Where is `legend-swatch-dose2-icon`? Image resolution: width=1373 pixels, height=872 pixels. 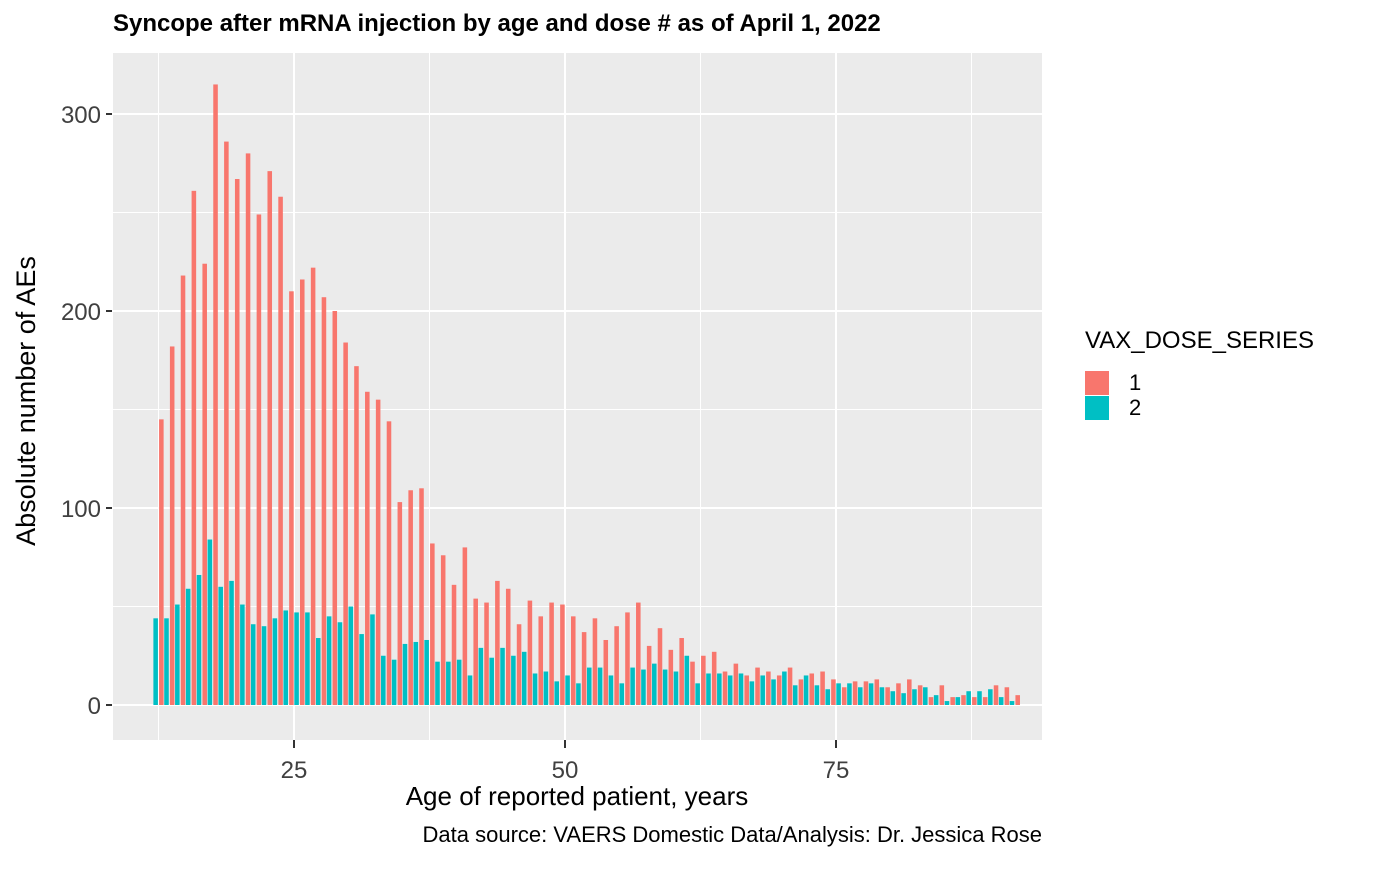
legend-swatch-dose2-icon is located at coordinates (1097, 408).